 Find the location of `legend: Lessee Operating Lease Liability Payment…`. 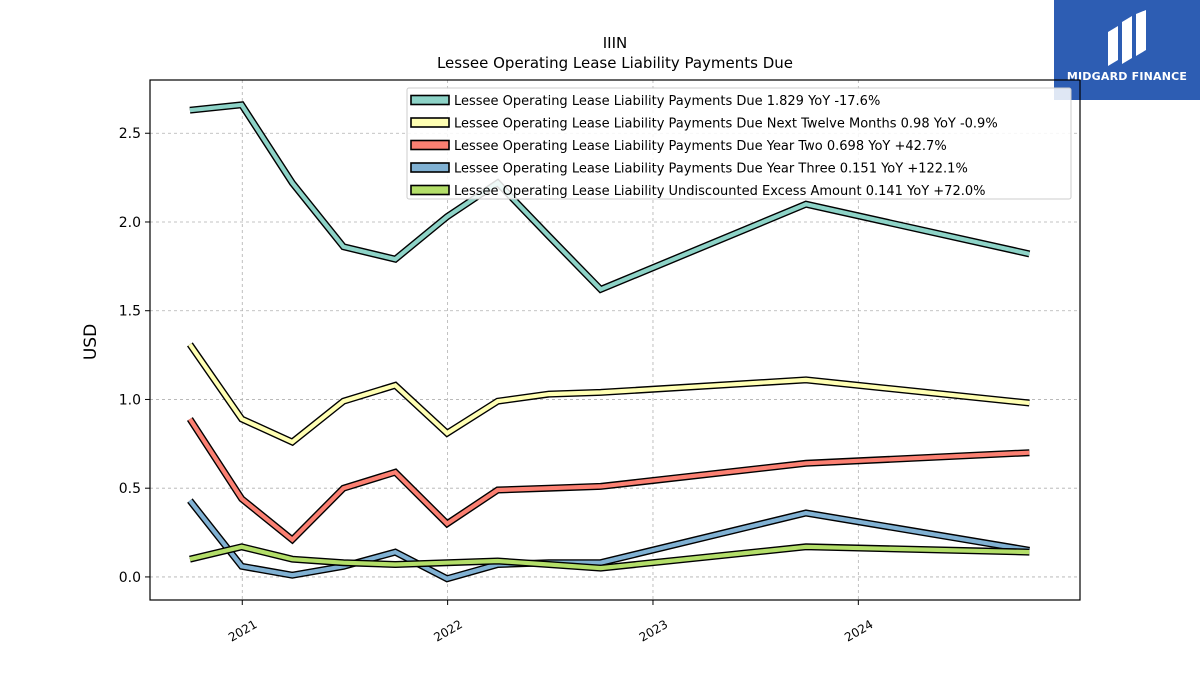

legend: Lessee Operating Lease Liability Payment… is located at coordinates (739, 143).